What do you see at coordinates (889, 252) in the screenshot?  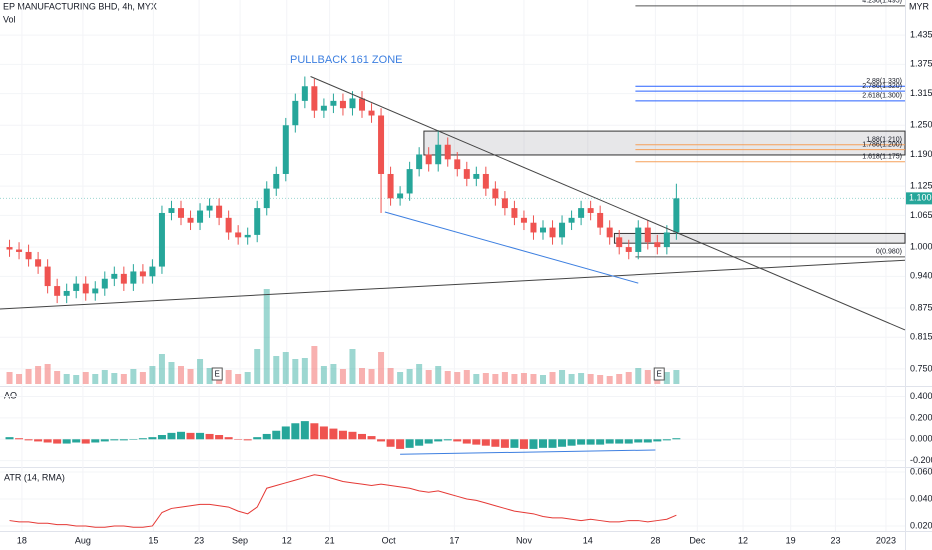 I see `fib-label: 0(0.980)` at bounding box center [889, 252].